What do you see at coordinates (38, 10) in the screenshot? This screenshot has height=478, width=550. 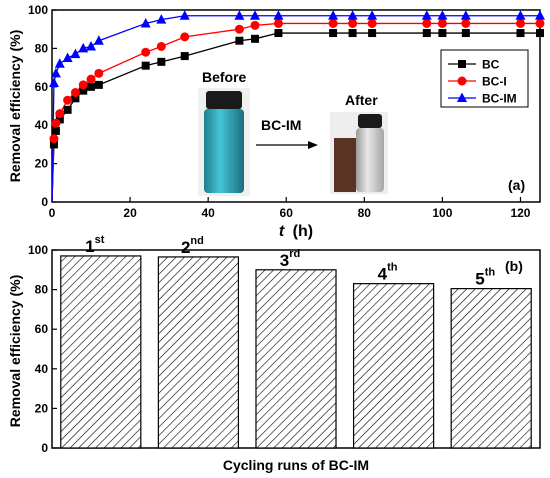 I see `y-tick-label-a: 100` at bounding box center [38, 10].